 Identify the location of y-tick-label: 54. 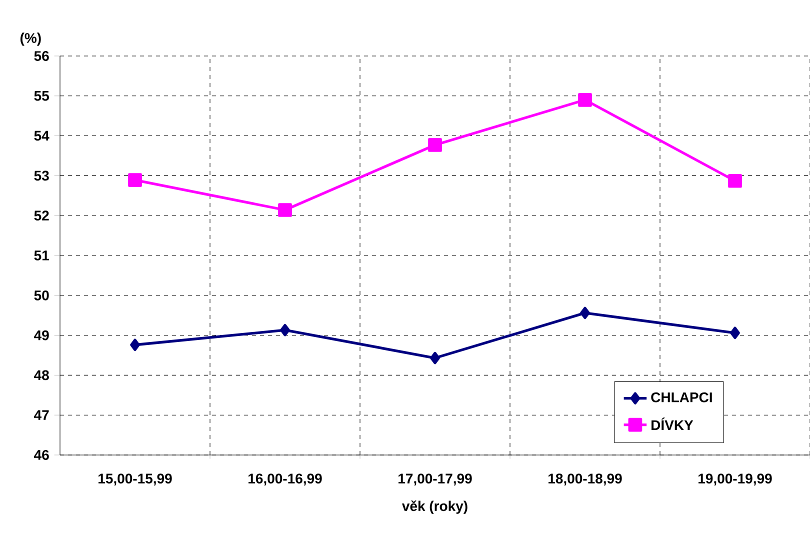
(42, 135).